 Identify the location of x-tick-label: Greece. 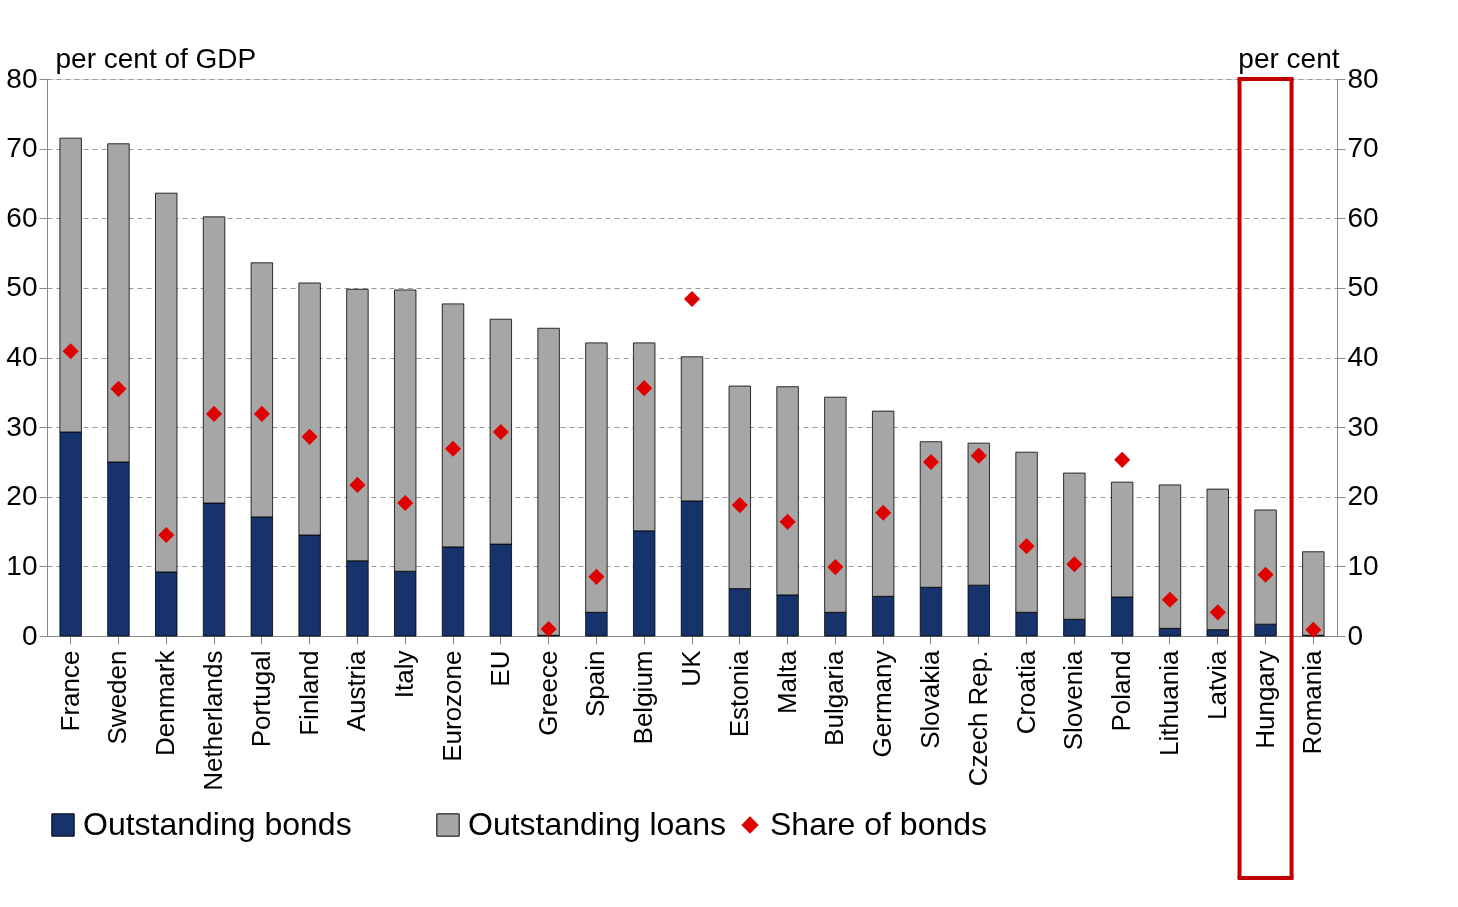
(547, 693).